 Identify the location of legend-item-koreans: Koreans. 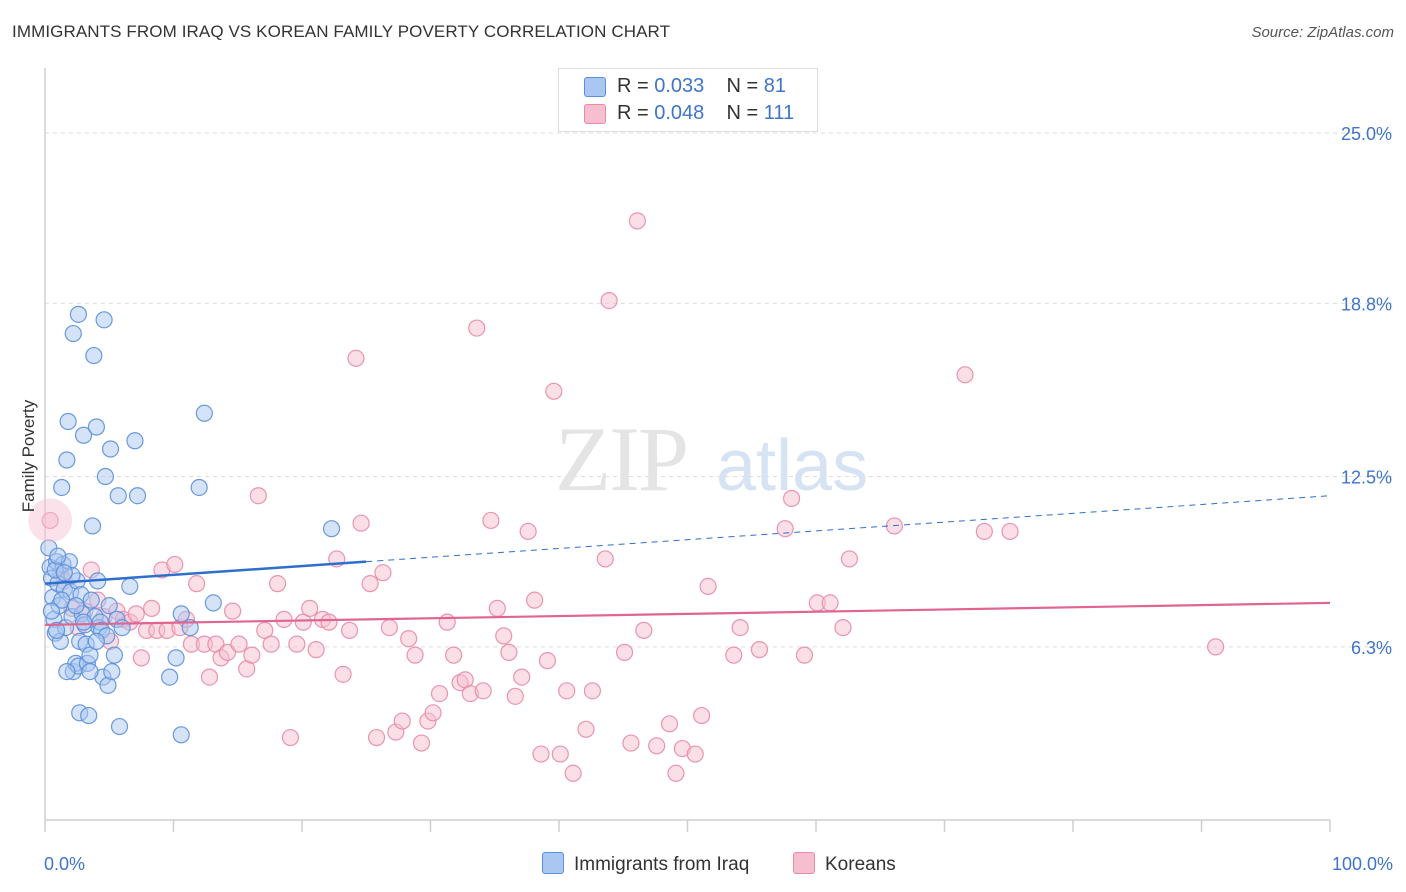
(844, 864).